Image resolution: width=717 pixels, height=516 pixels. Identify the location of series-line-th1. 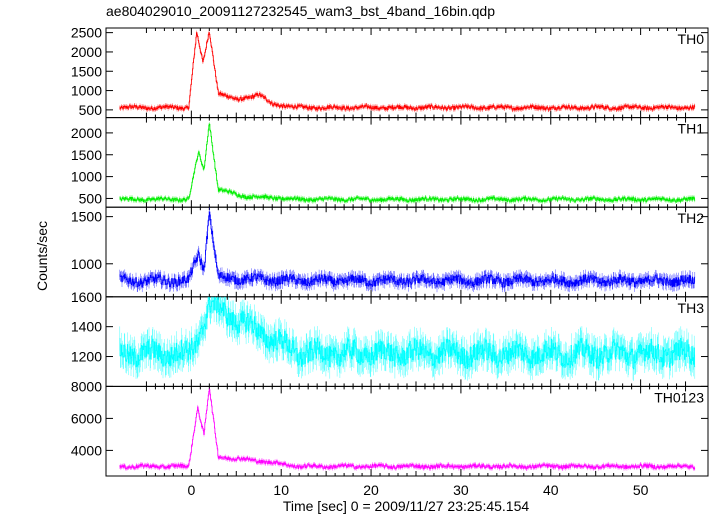
(407, 163).